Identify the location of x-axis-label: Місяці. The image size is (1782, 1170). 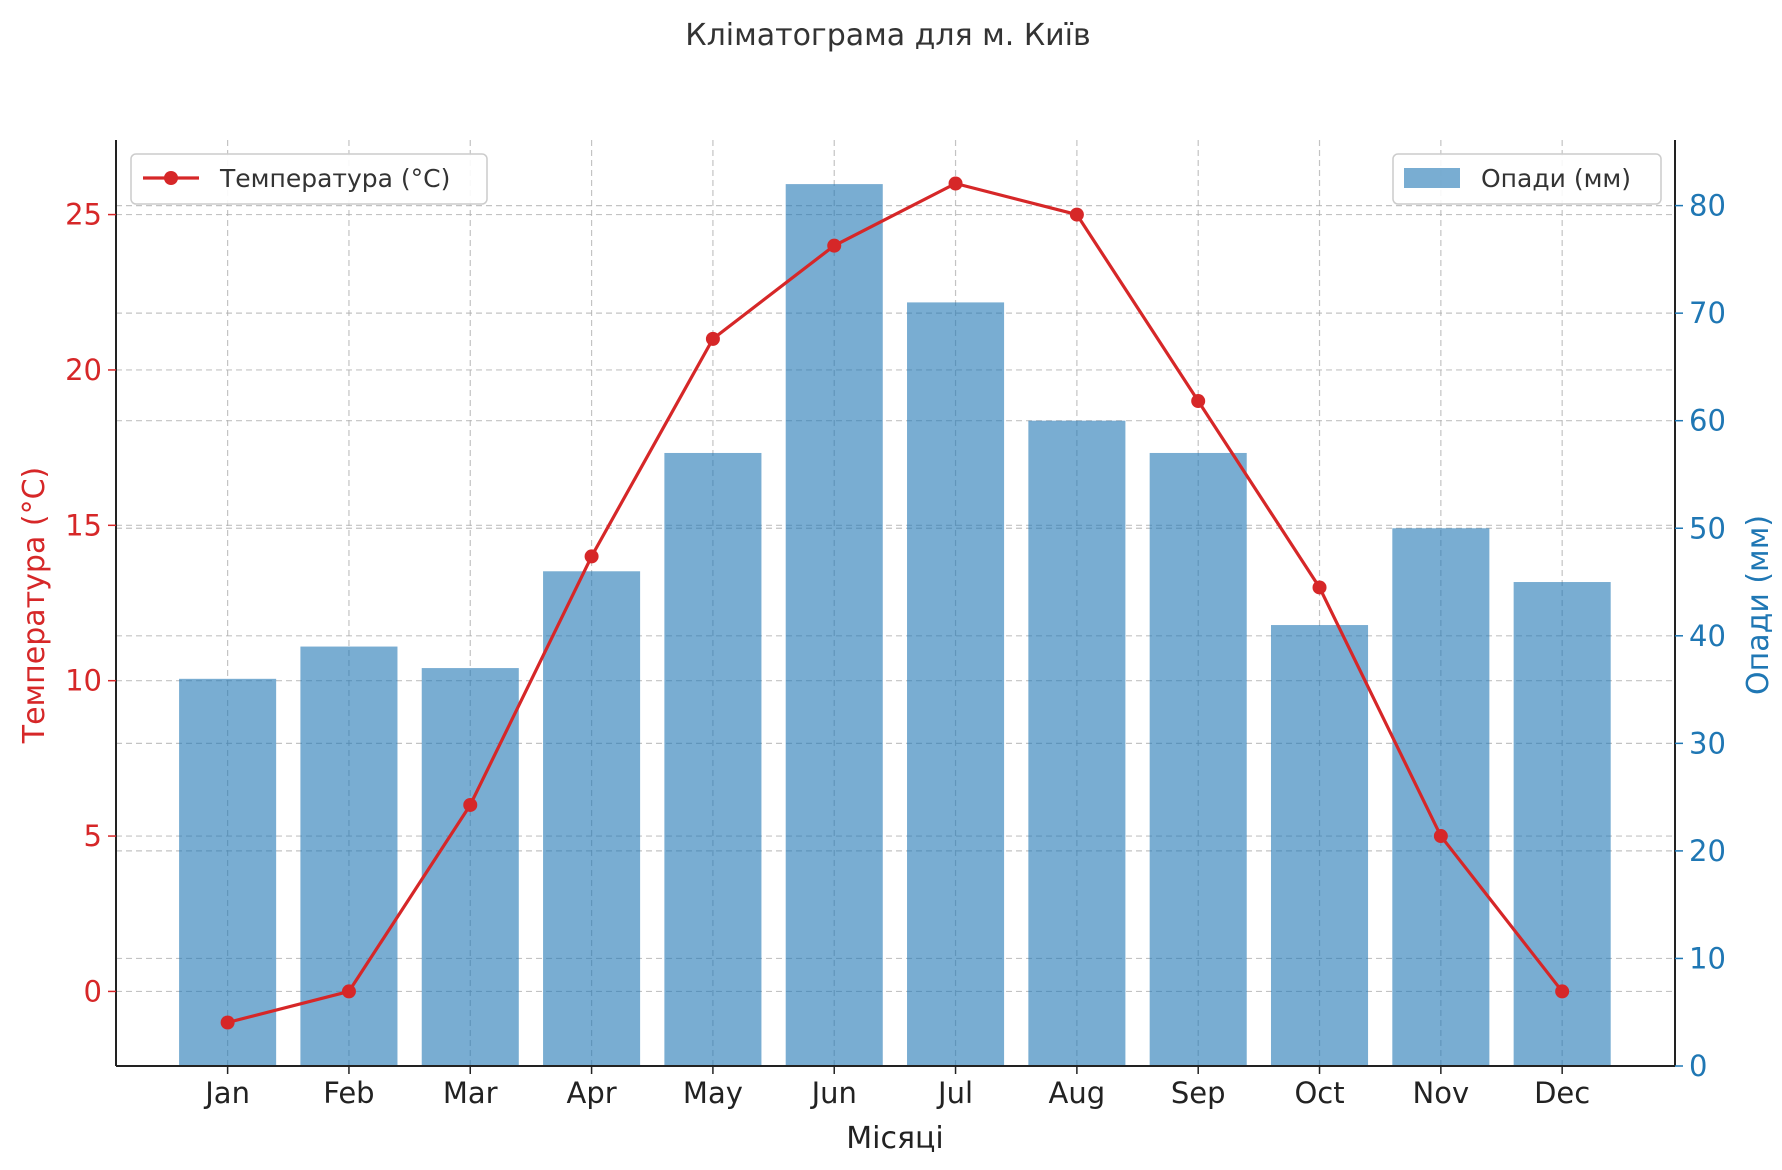
(895, 1138).